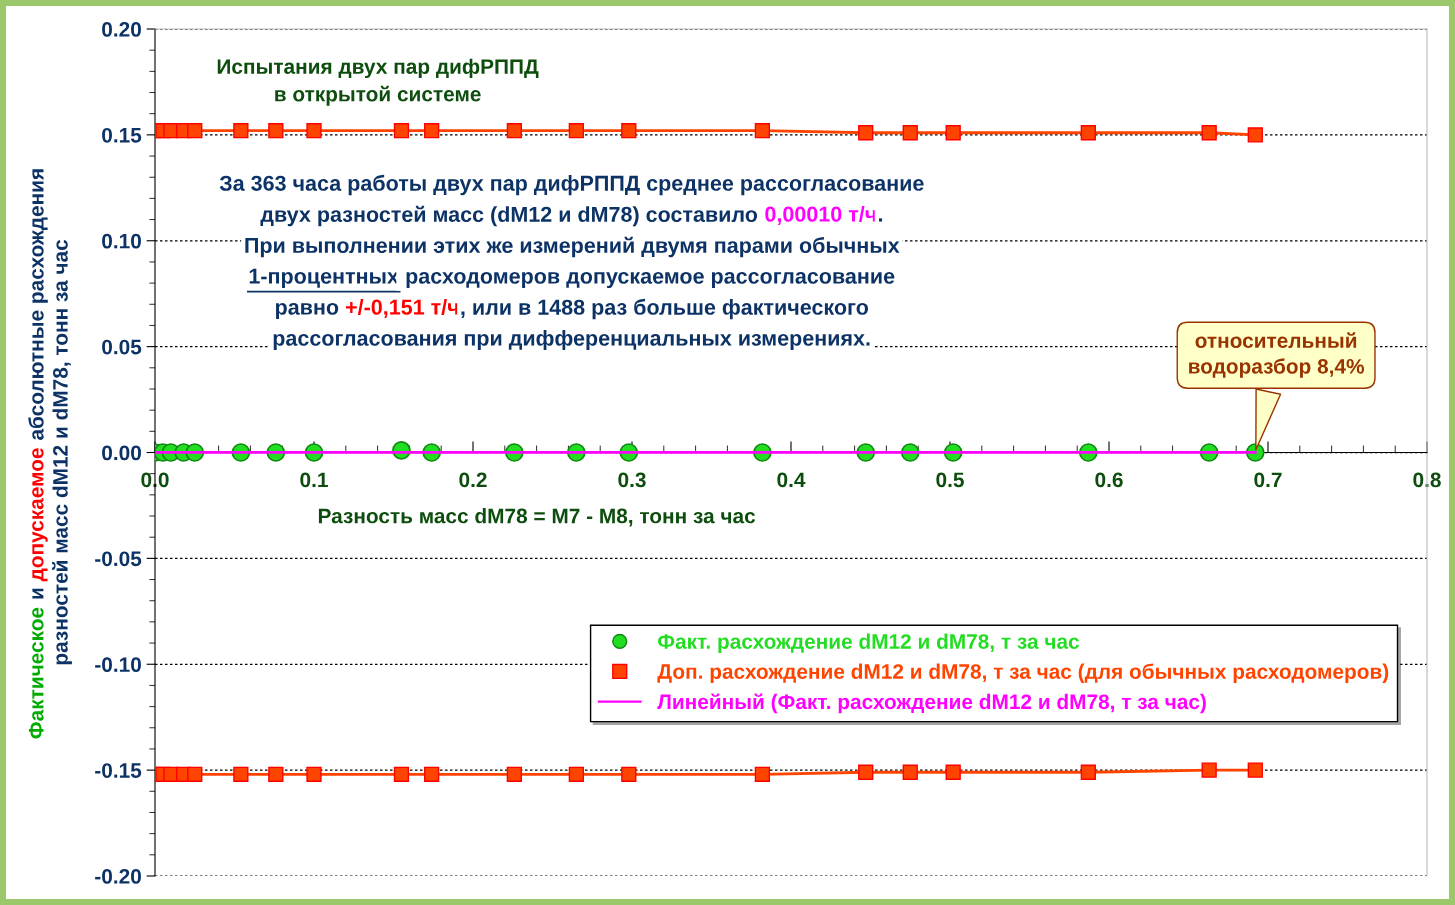 Image resolution: width=1455 pixels, height=905 pixels. Describe the element at coordinates (122, 135) in the screenshot. I see `y-tick-label: 0.15` at that location.